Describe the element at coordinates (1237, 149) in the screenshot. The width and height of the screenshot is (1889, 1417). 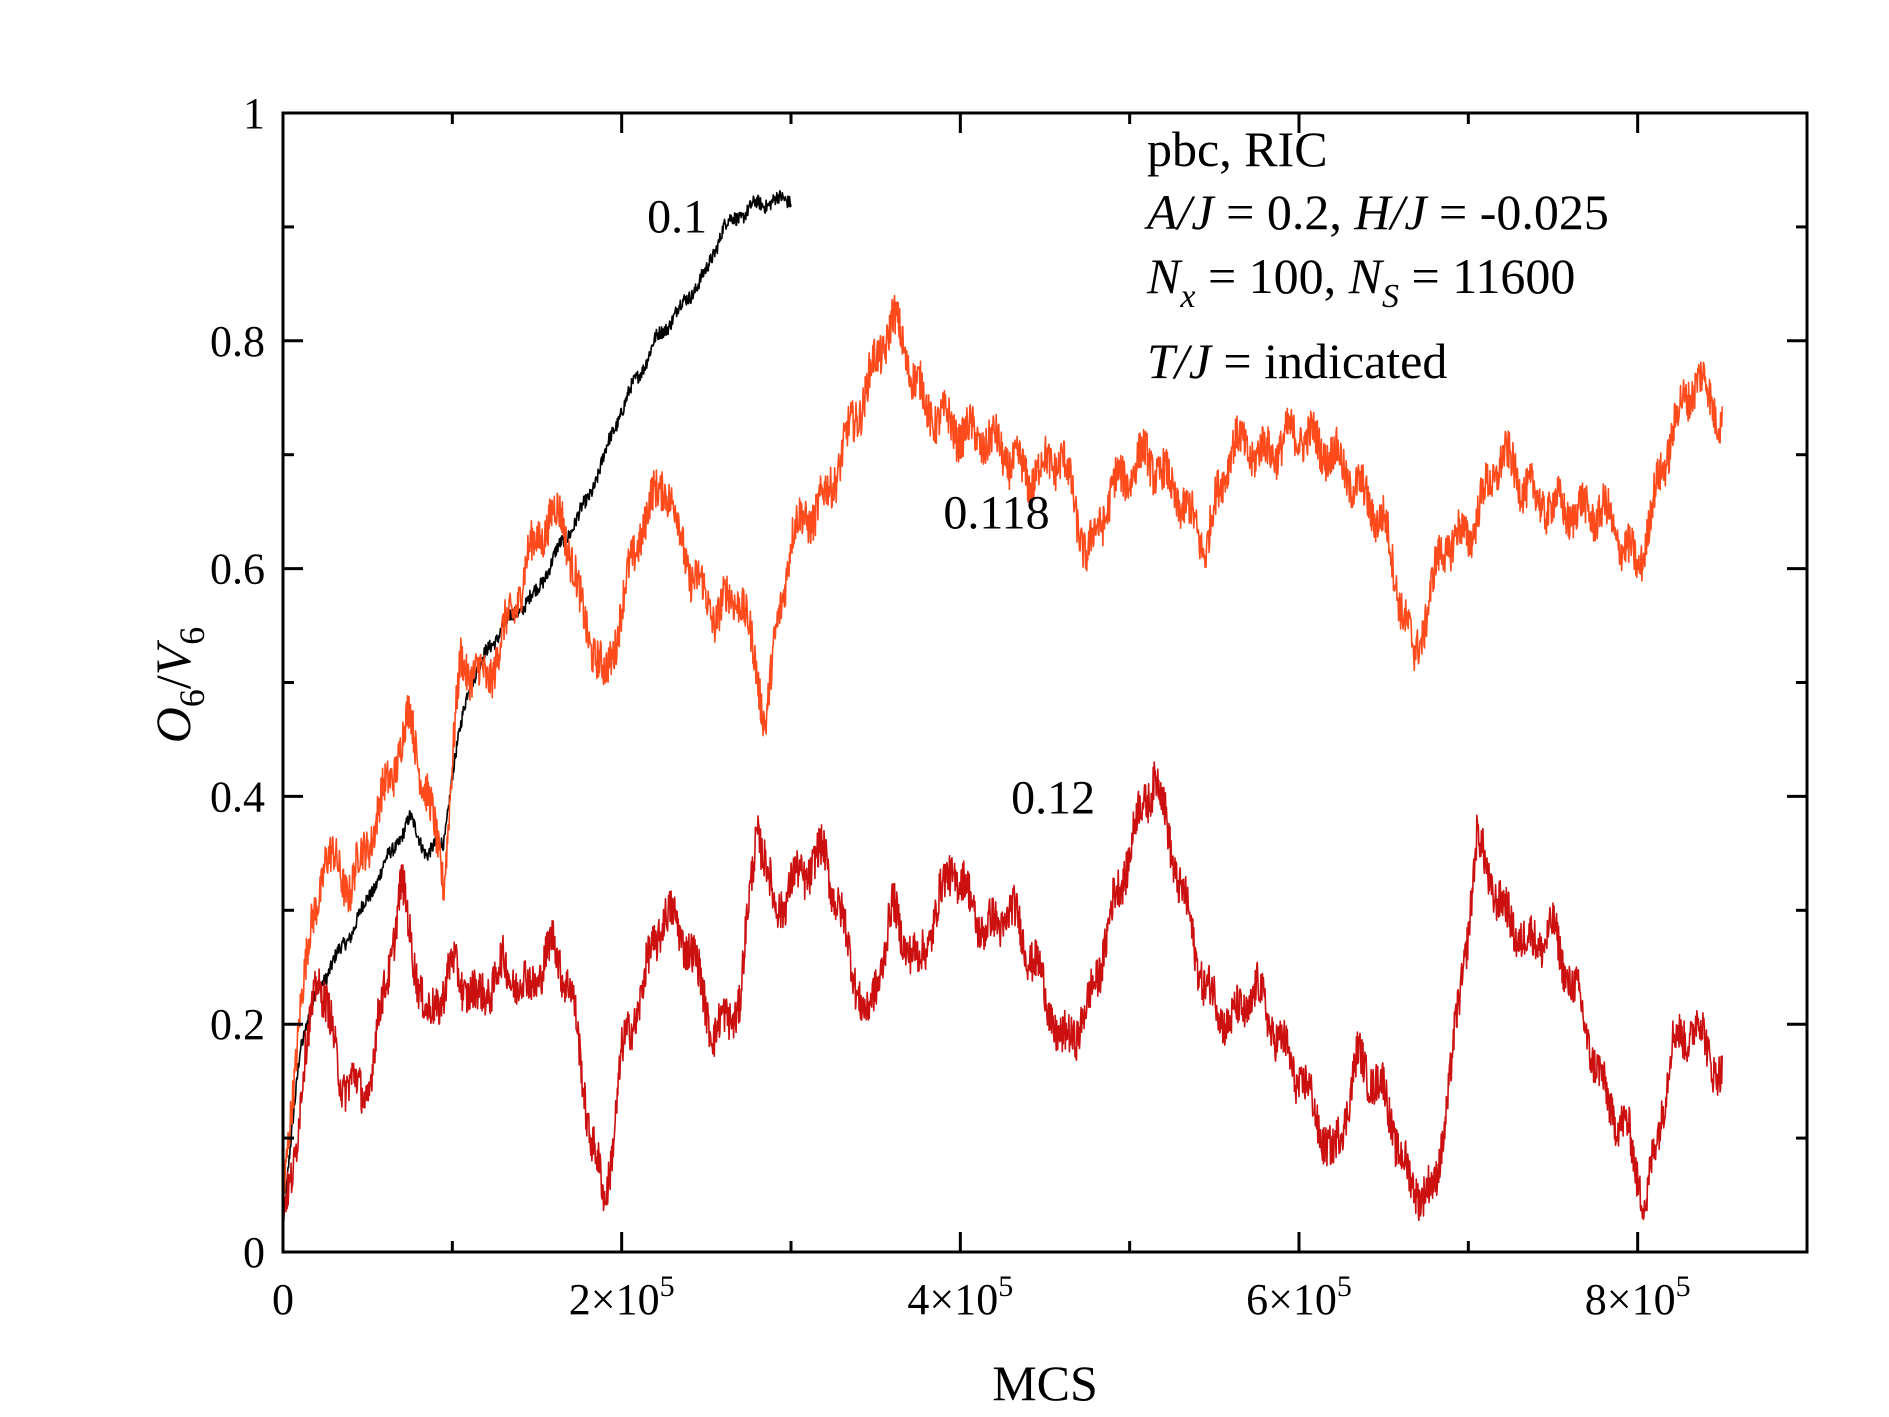
I see `annotation-line-1: pbc, RIC` at that location.